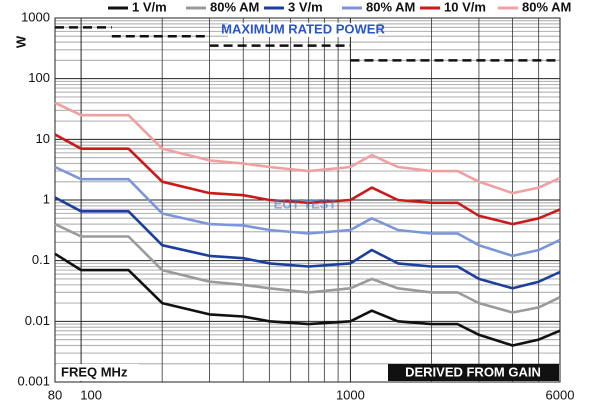 The height and width of the screenshot is (406, 600). I want to click on legend-label: 10 V/m, so click(465, 7).